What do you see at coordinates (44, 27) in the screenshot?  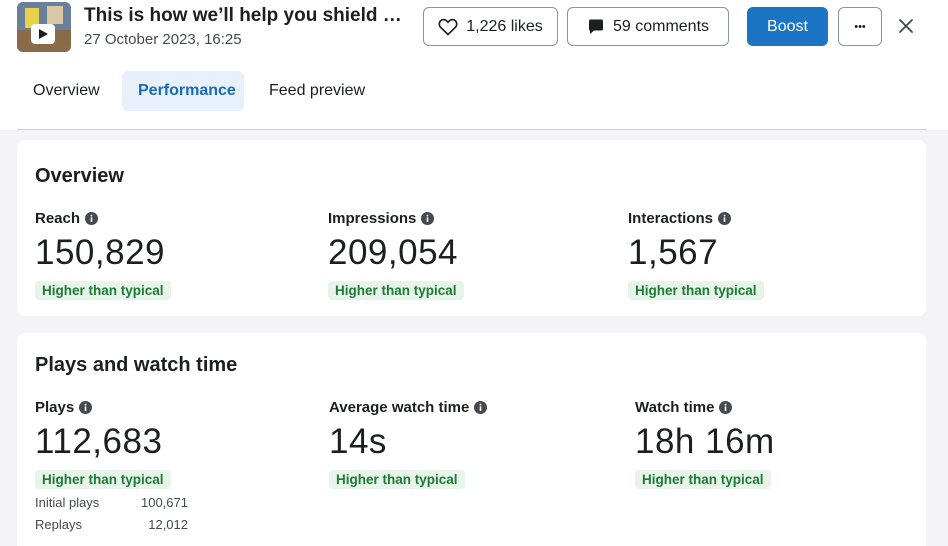 I see `post-thumbnail` at bounding box center [44, 27].